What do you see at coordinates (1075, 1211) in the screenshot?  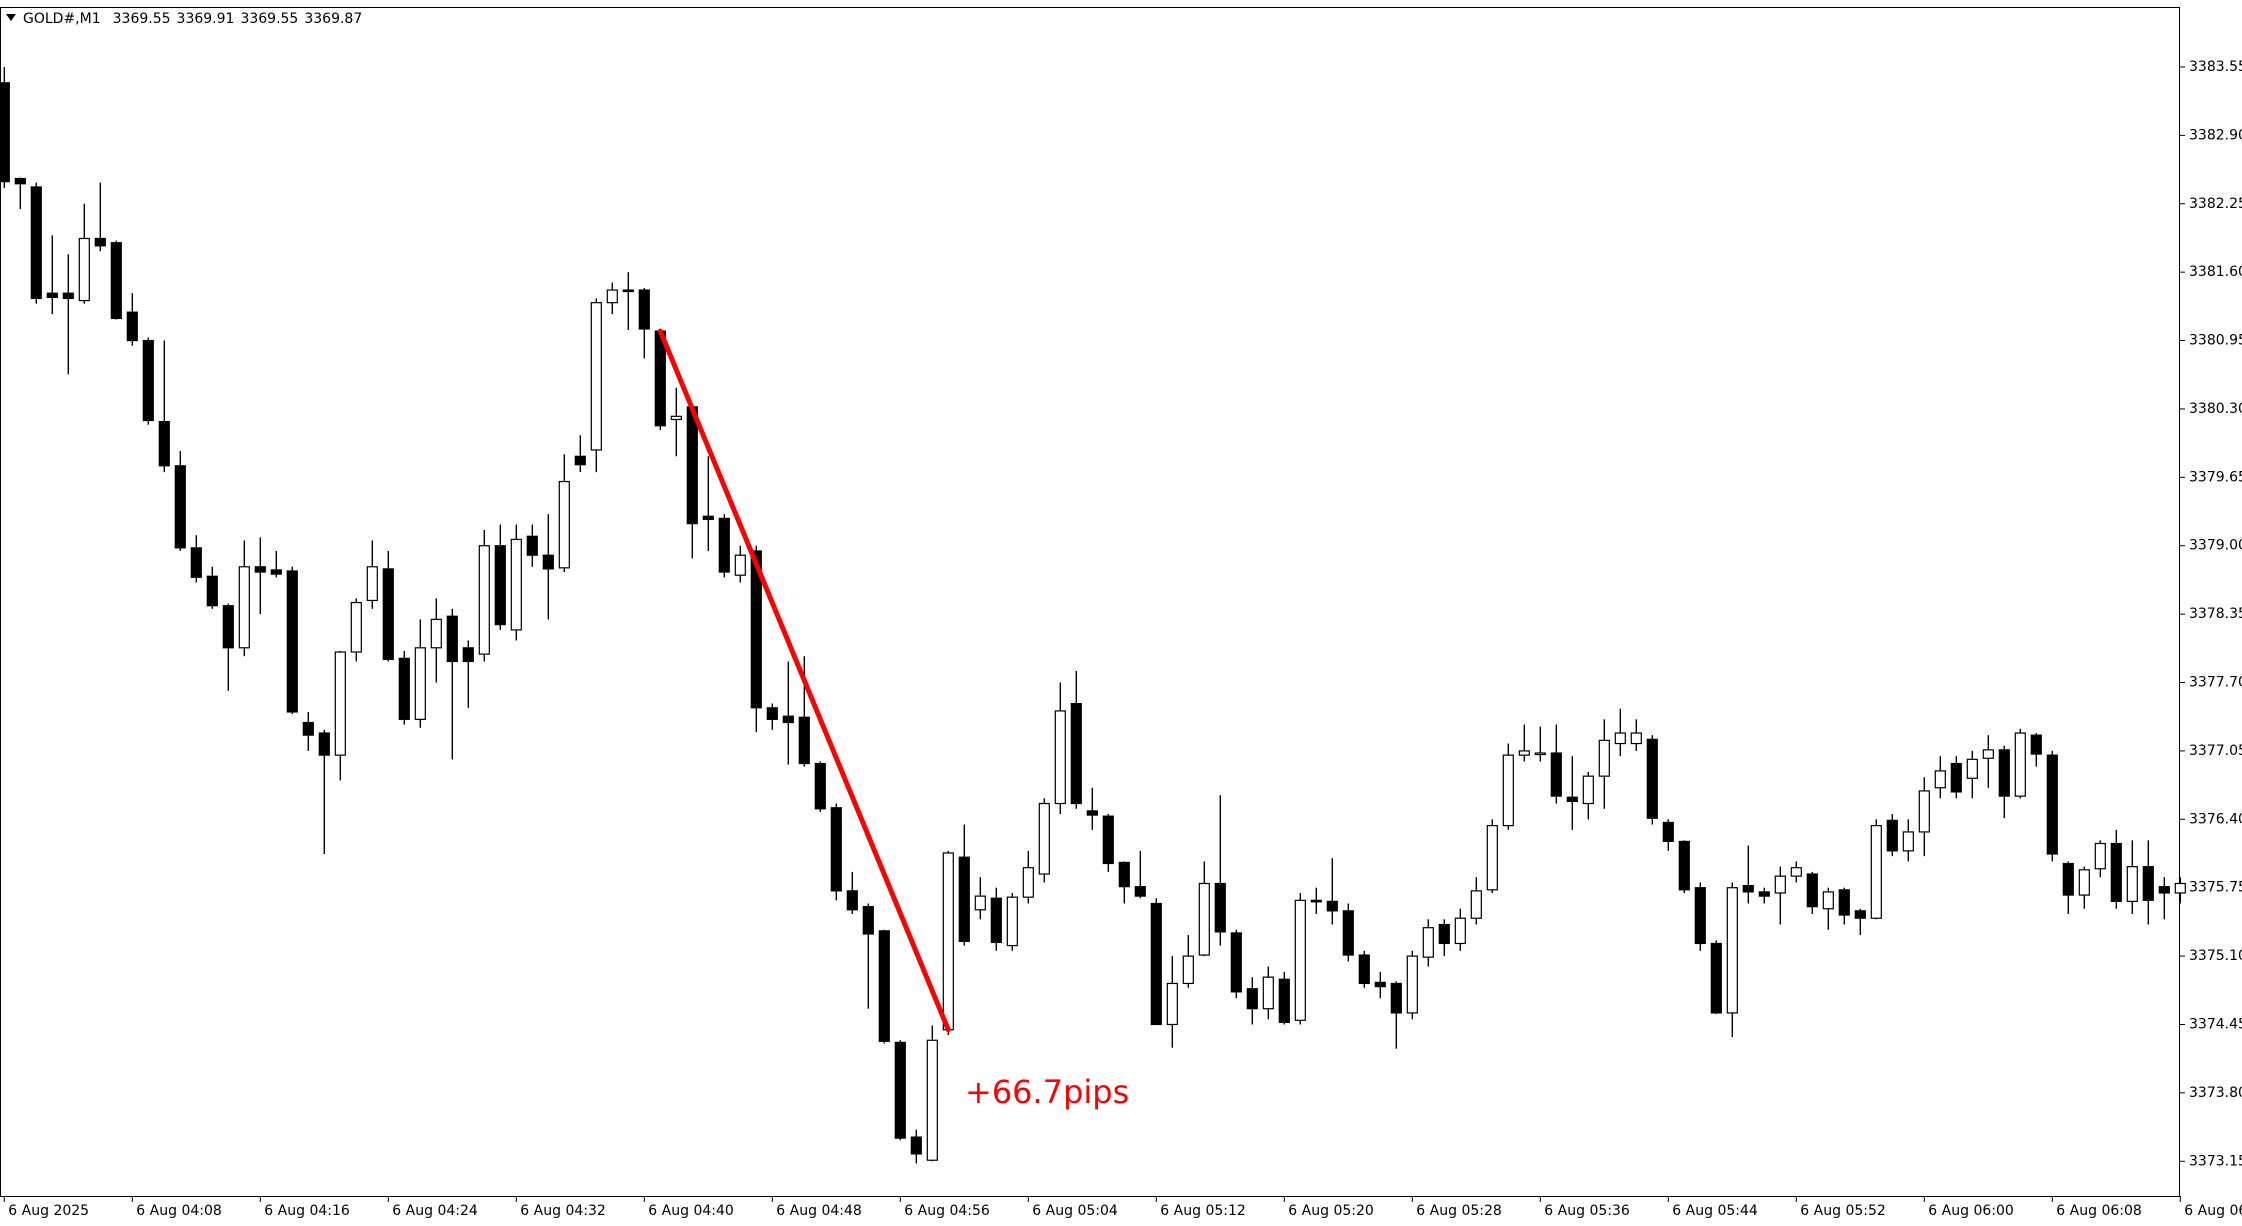 I see `x-tick-label: 6 Aug 05:04` at bounding box center [1075, 1211].